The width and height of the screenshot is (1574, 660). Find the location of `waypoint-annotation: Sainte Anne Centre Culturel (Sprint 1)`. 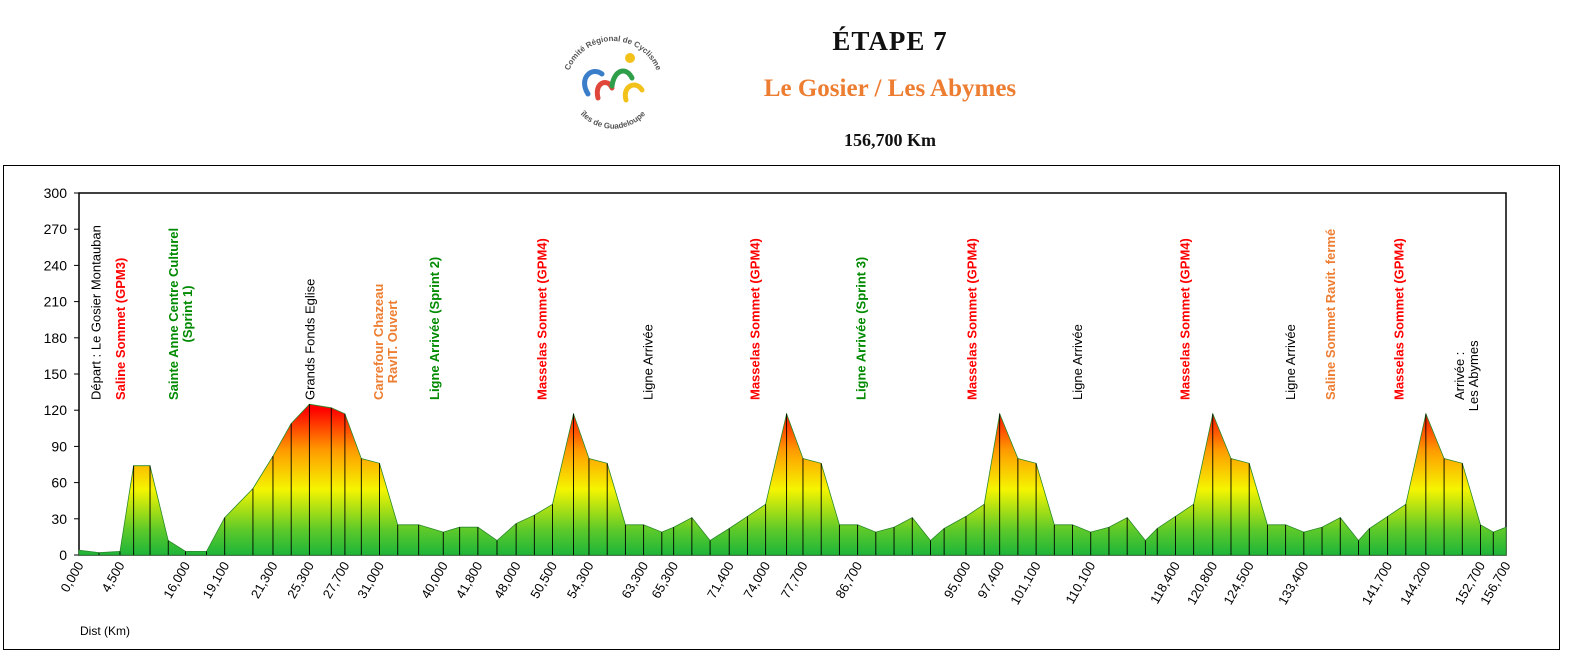

waypoint-annotation: Sainte Anne Centre Culturel (Sprint 1) is located at coordinates (180, 314).